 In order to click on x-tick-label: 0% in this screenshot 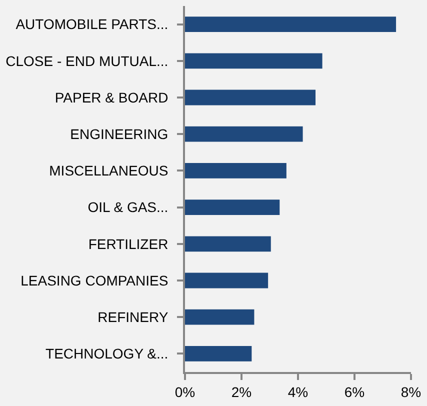, I will do `click(185, 392)`.